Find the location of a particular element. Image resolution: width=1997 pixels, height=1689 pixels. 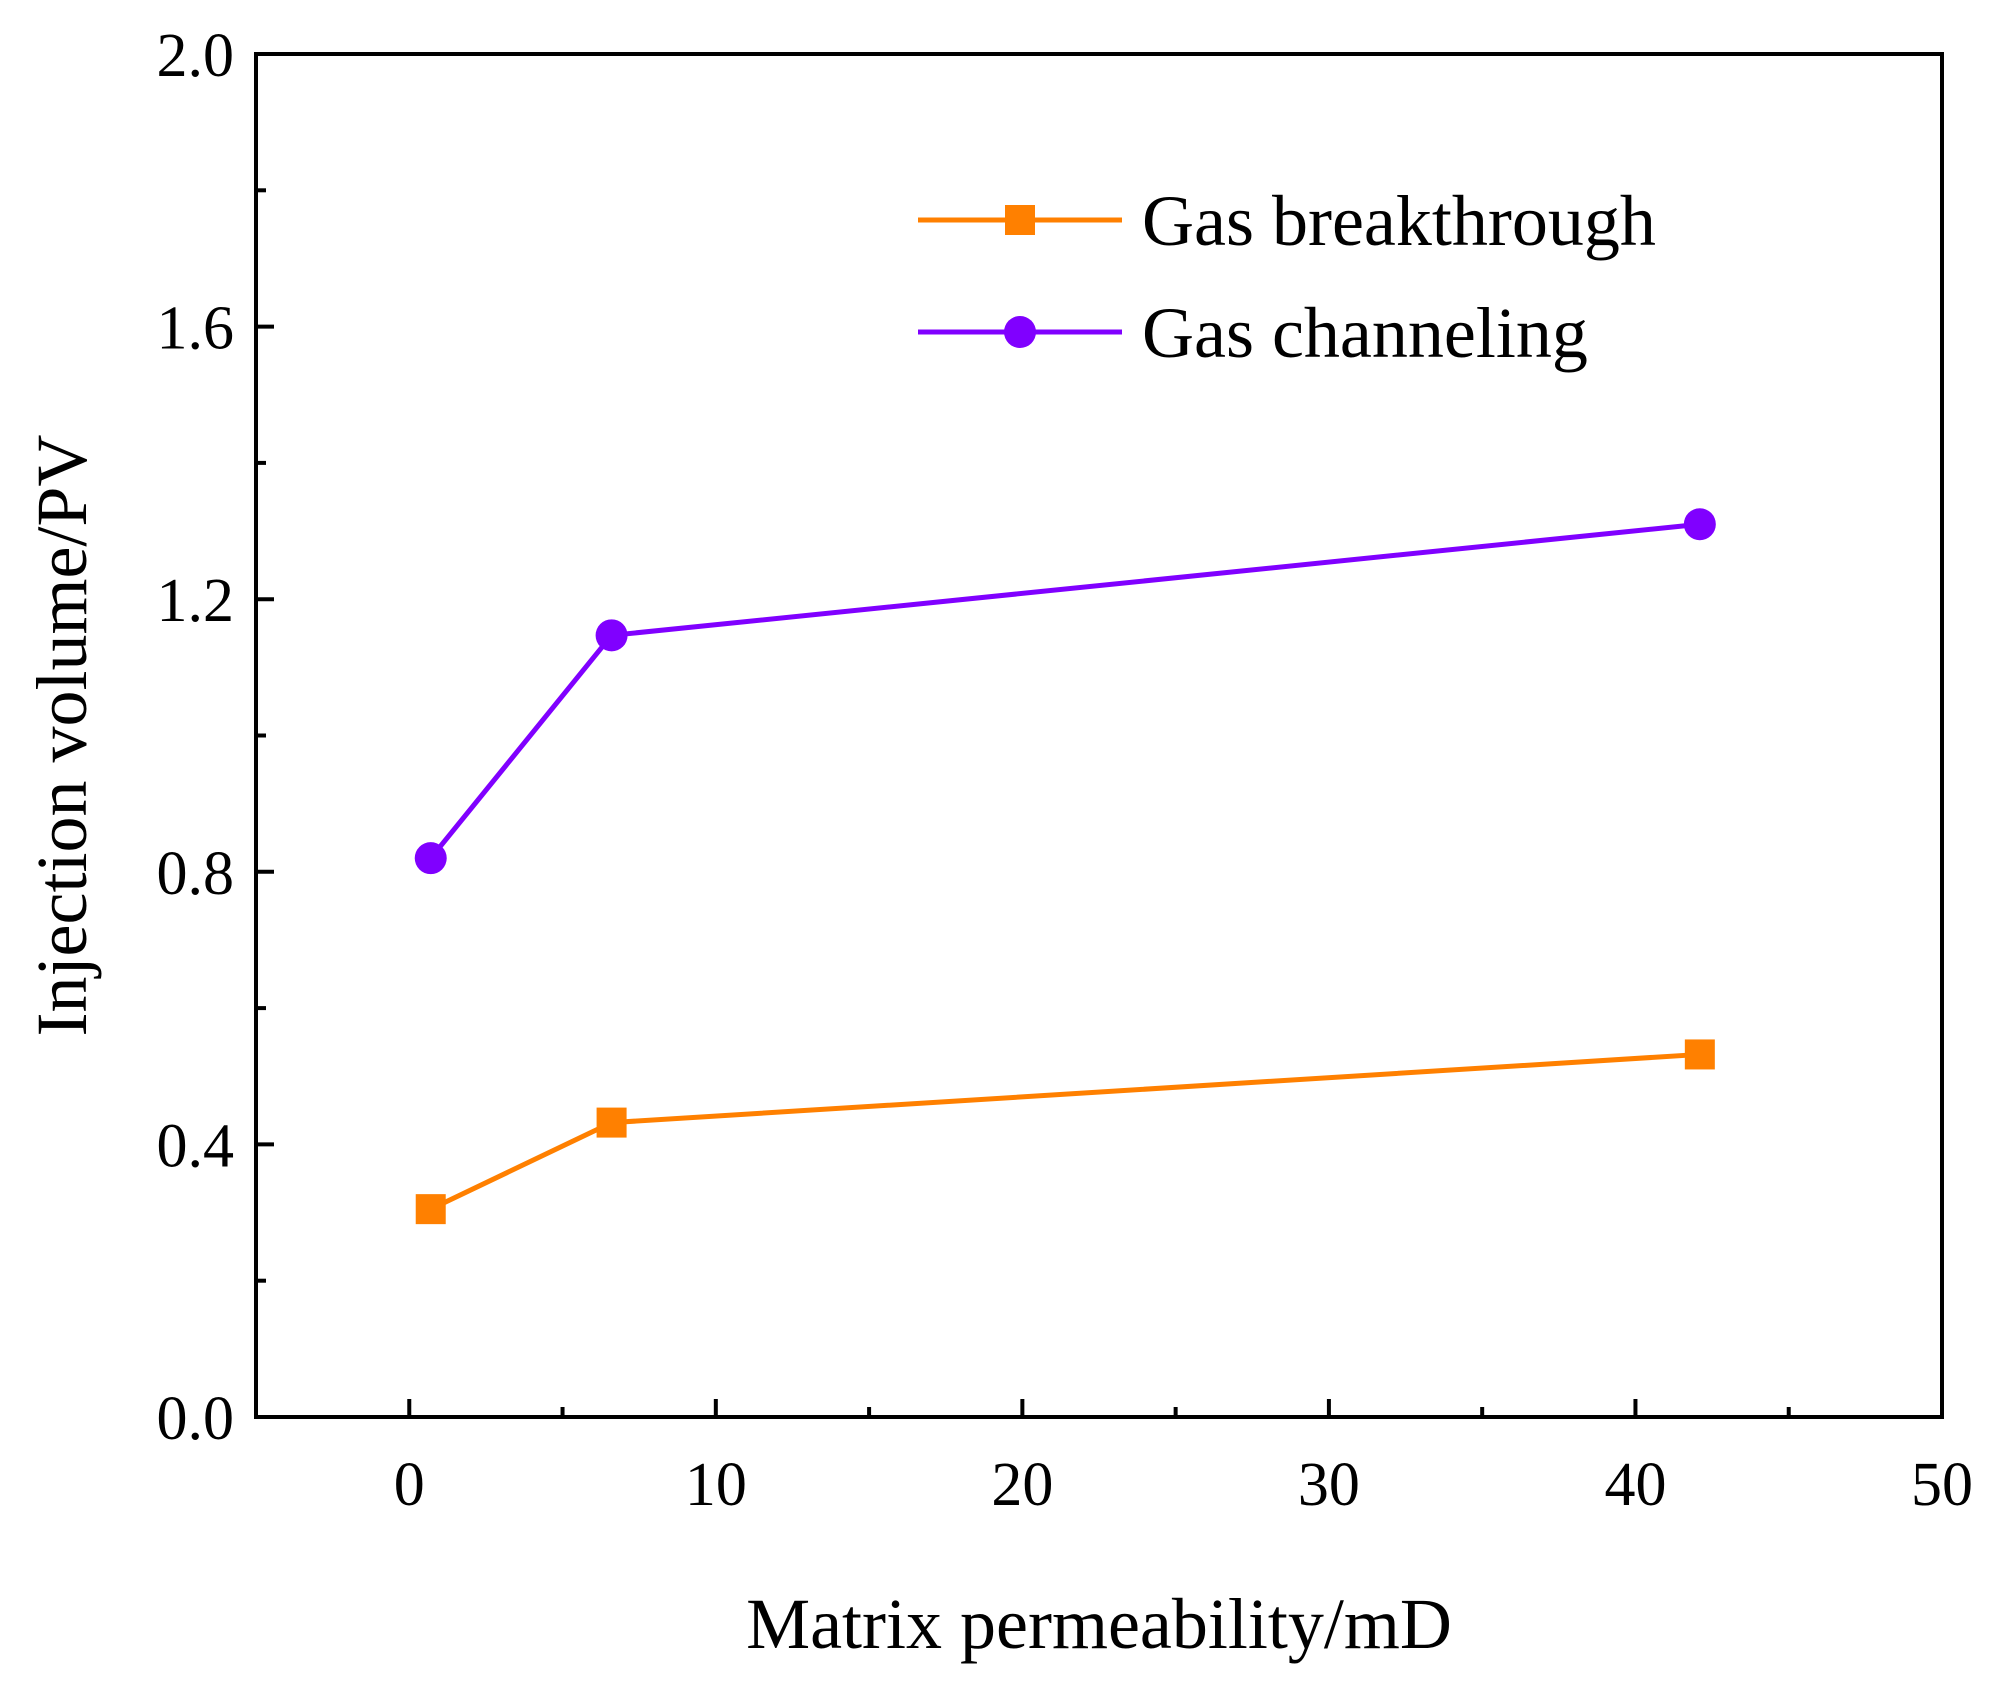

x-tick-label: 20 is located at coordinates (1022, 1485).